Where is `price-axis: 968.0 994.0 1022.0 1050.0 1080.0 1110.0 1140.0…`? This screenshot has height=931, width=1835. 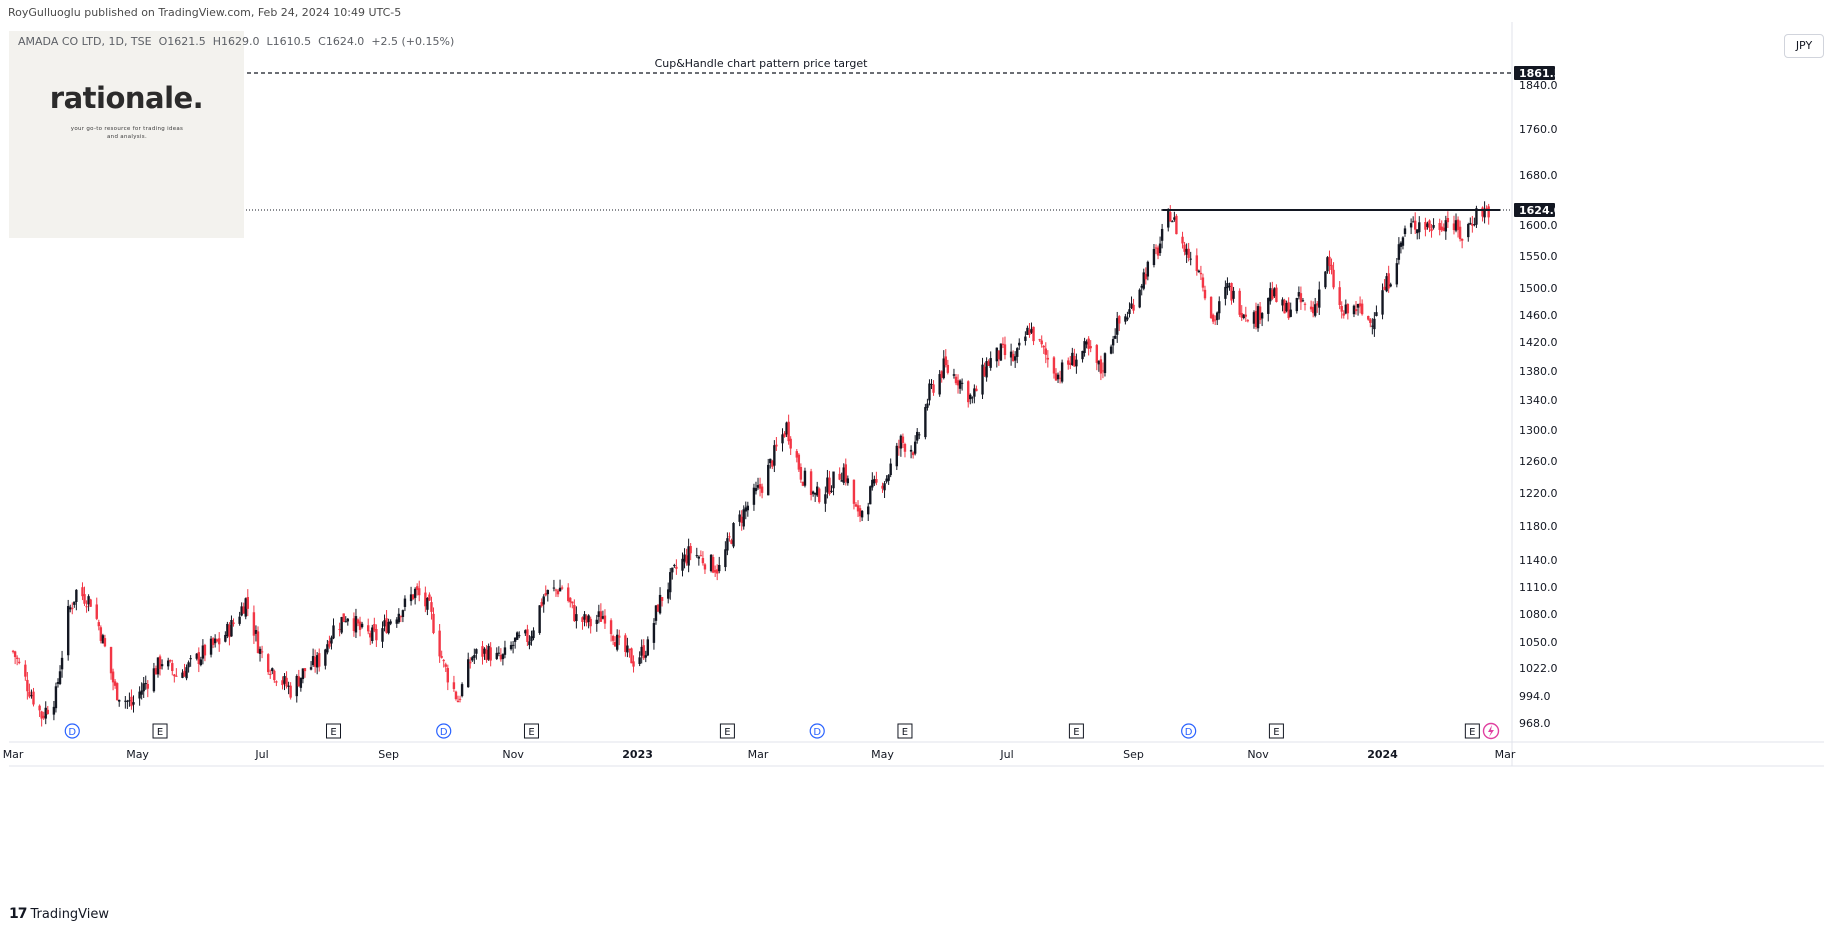
price-axis: 968.0 994.0 1022.0 1050.0 1080.0 1110.0 1140.0… is located at coordinates (1538, 398).